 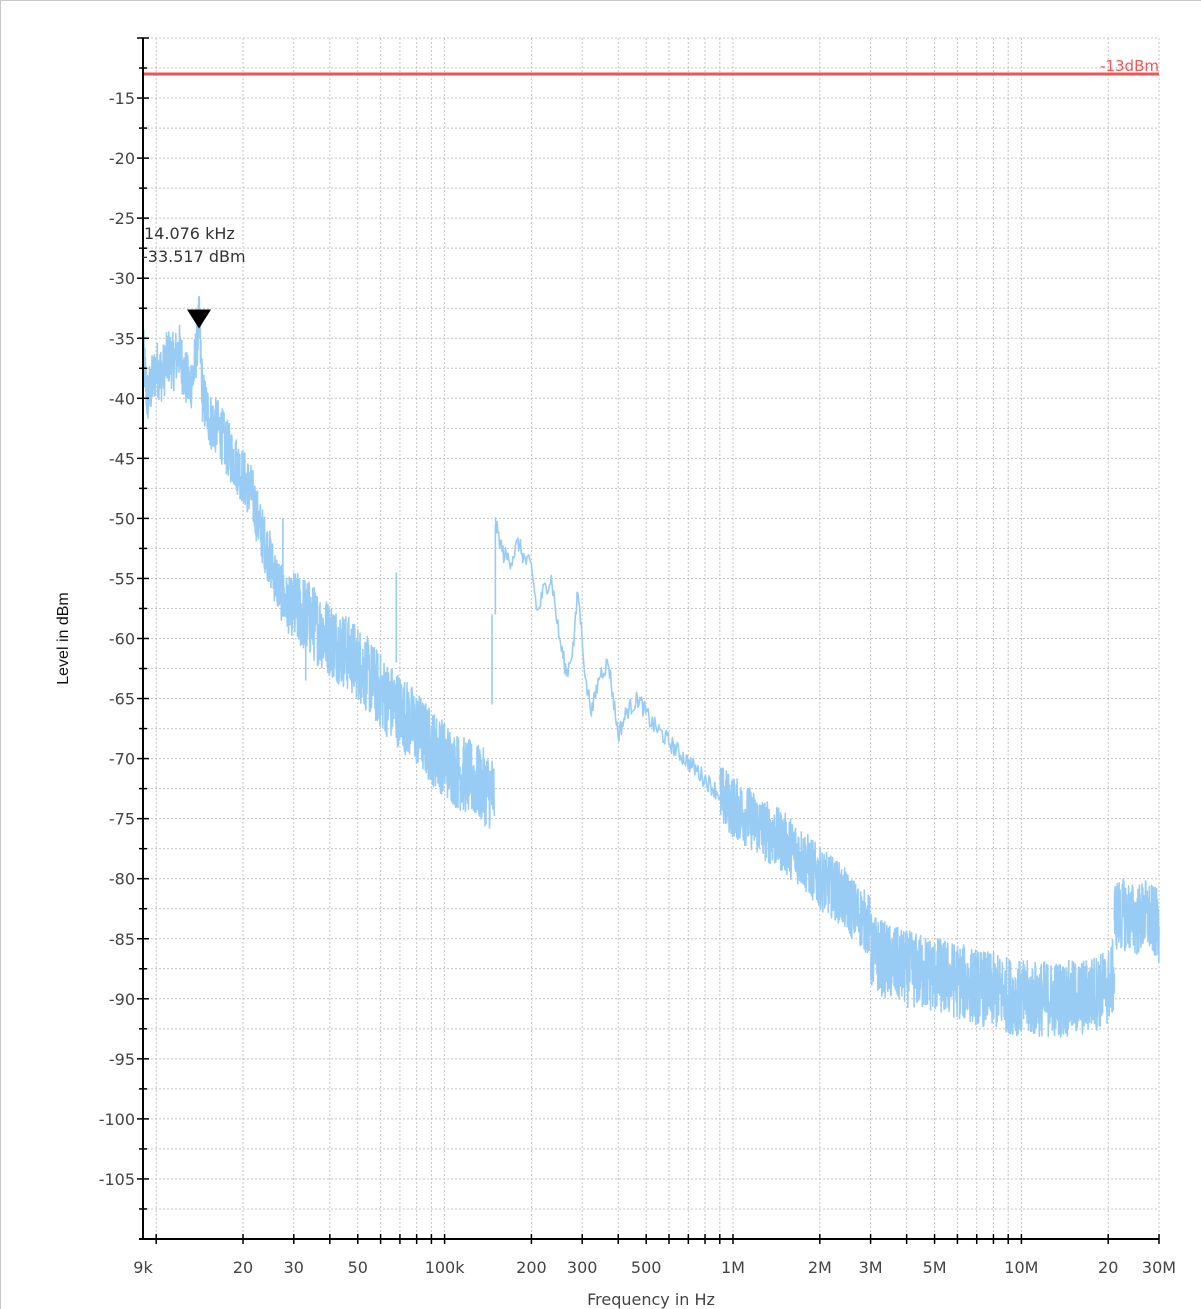 I want to click on y-tick-label: -70, so click(x=122, y=759).